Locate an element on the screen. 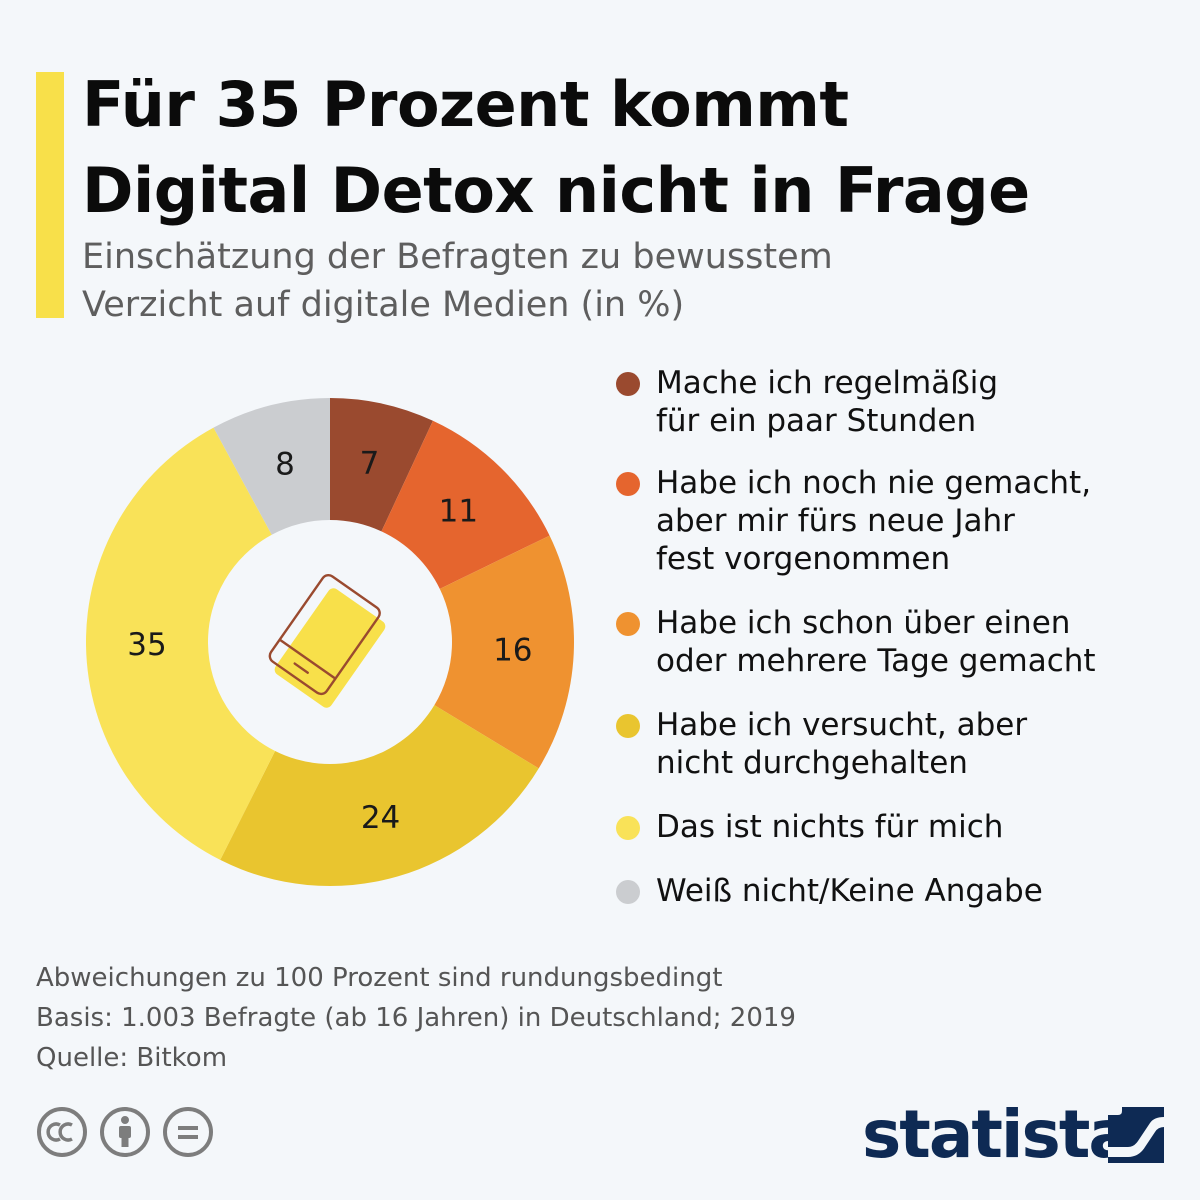  statista-logo-icon is located at coordinates (1136, 1135).